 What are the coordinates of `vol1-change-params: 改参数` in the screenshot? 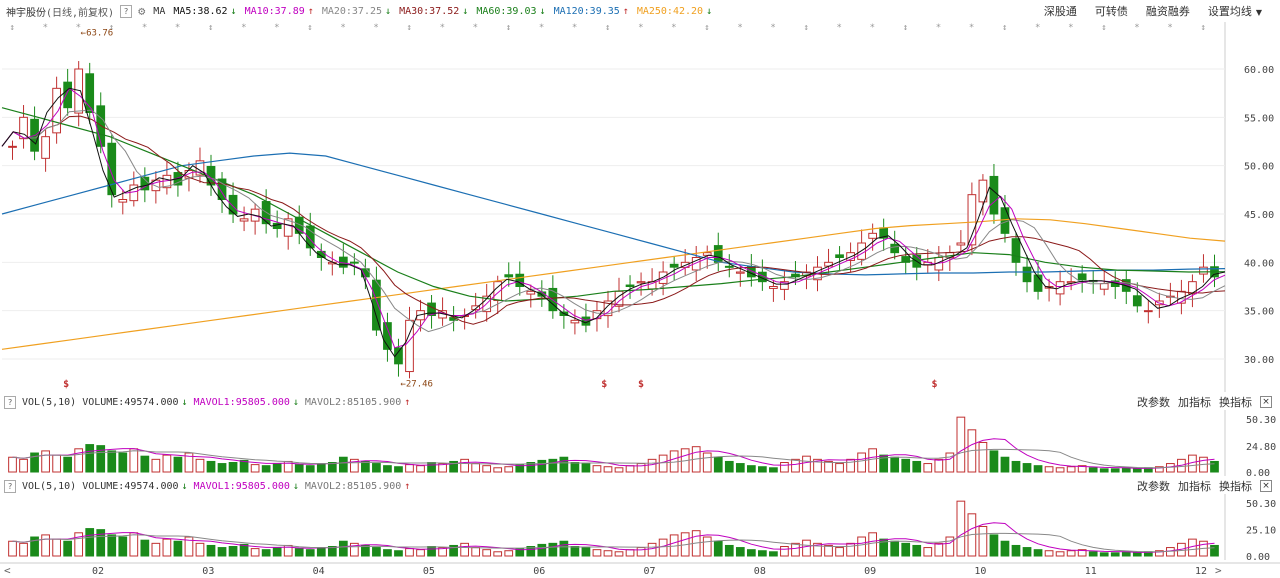 It's located at (1153, 402).